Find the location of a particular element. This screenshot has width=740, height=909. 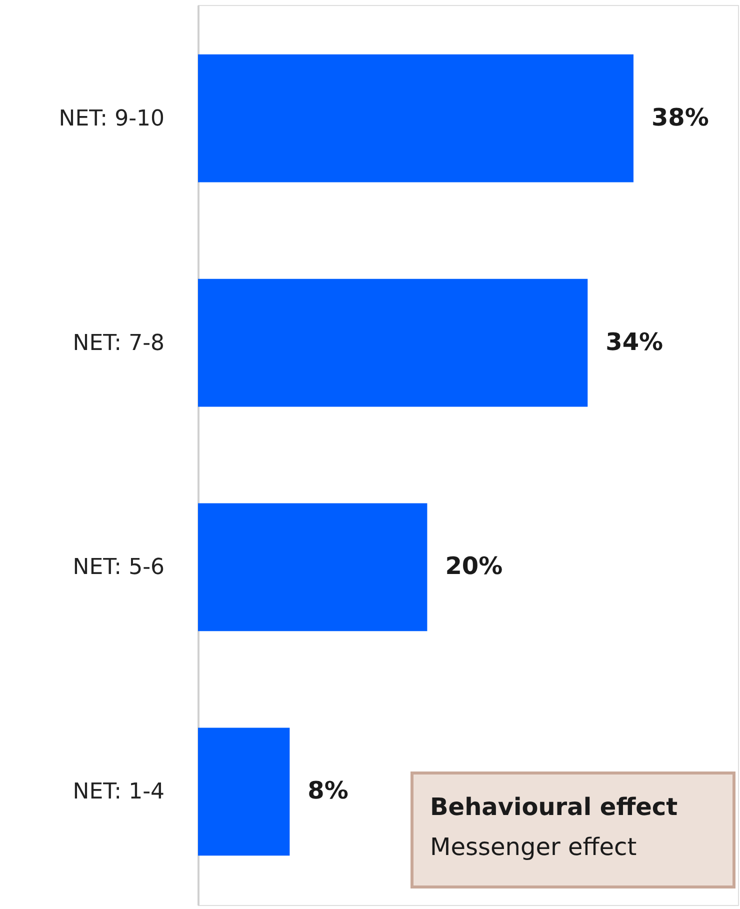

data-label: 38% is located at coordinates (680, 117).